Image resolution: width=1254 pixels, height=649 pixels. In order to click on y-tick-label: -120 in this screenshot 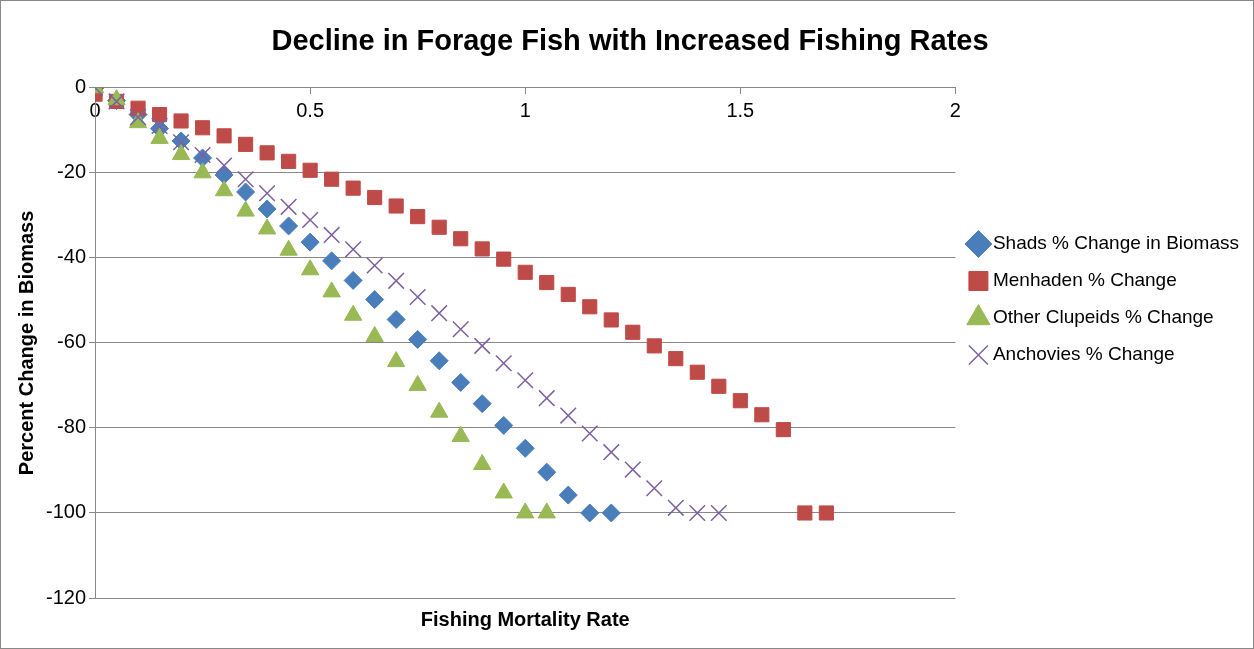, I will do `click(66, 596)`.